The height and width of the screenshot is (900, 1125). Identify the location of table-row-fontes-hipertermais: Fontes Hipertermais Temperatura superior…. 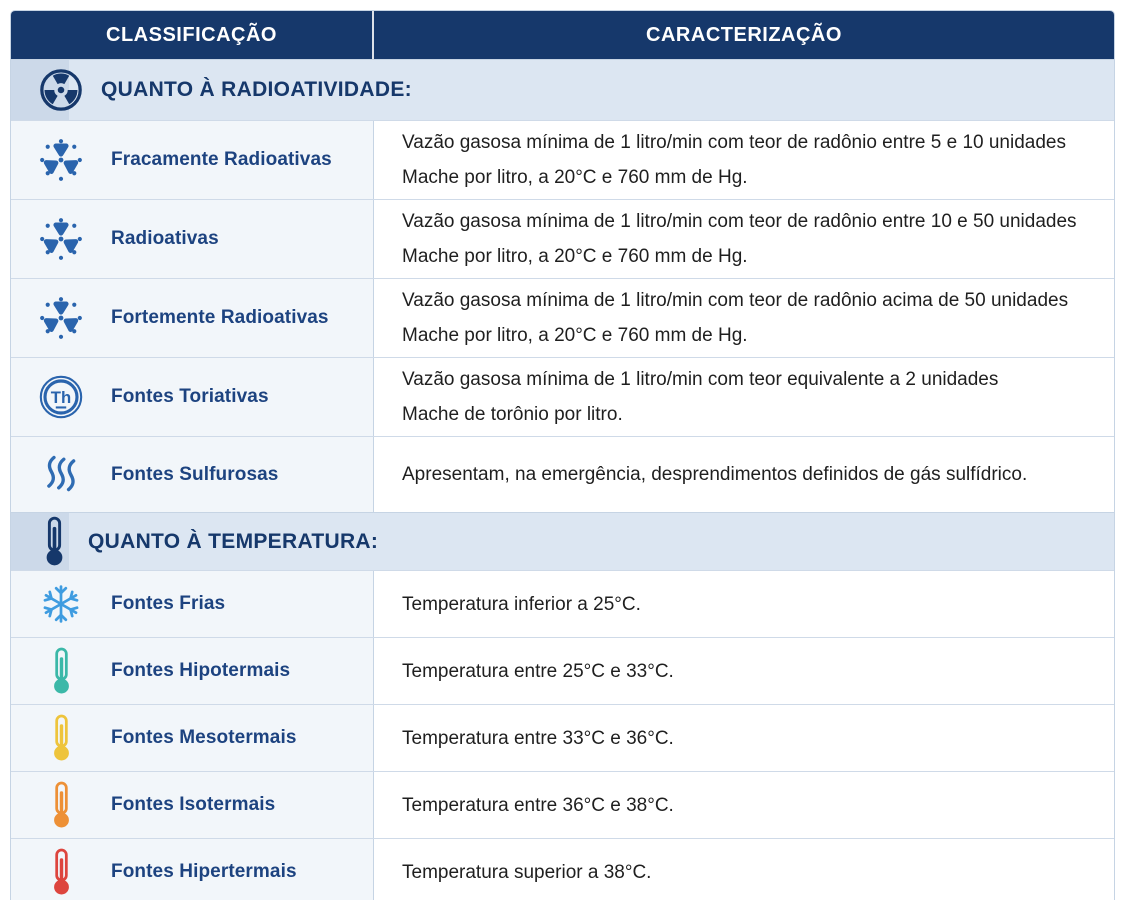
(562, 869).